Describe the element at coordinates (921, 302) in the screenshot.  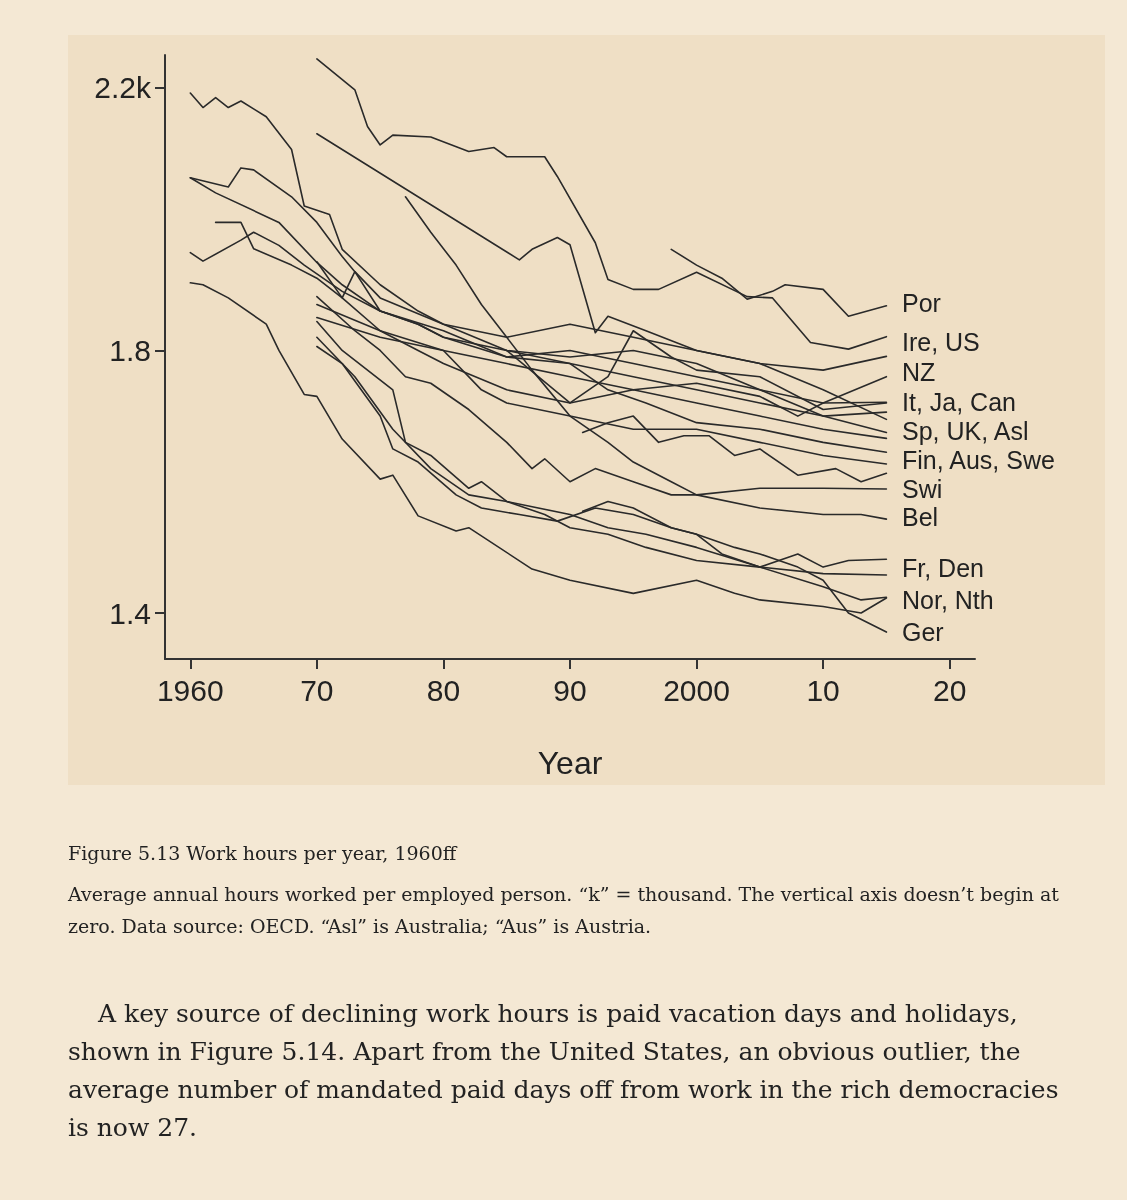
I see `annotation: Por` at that location.